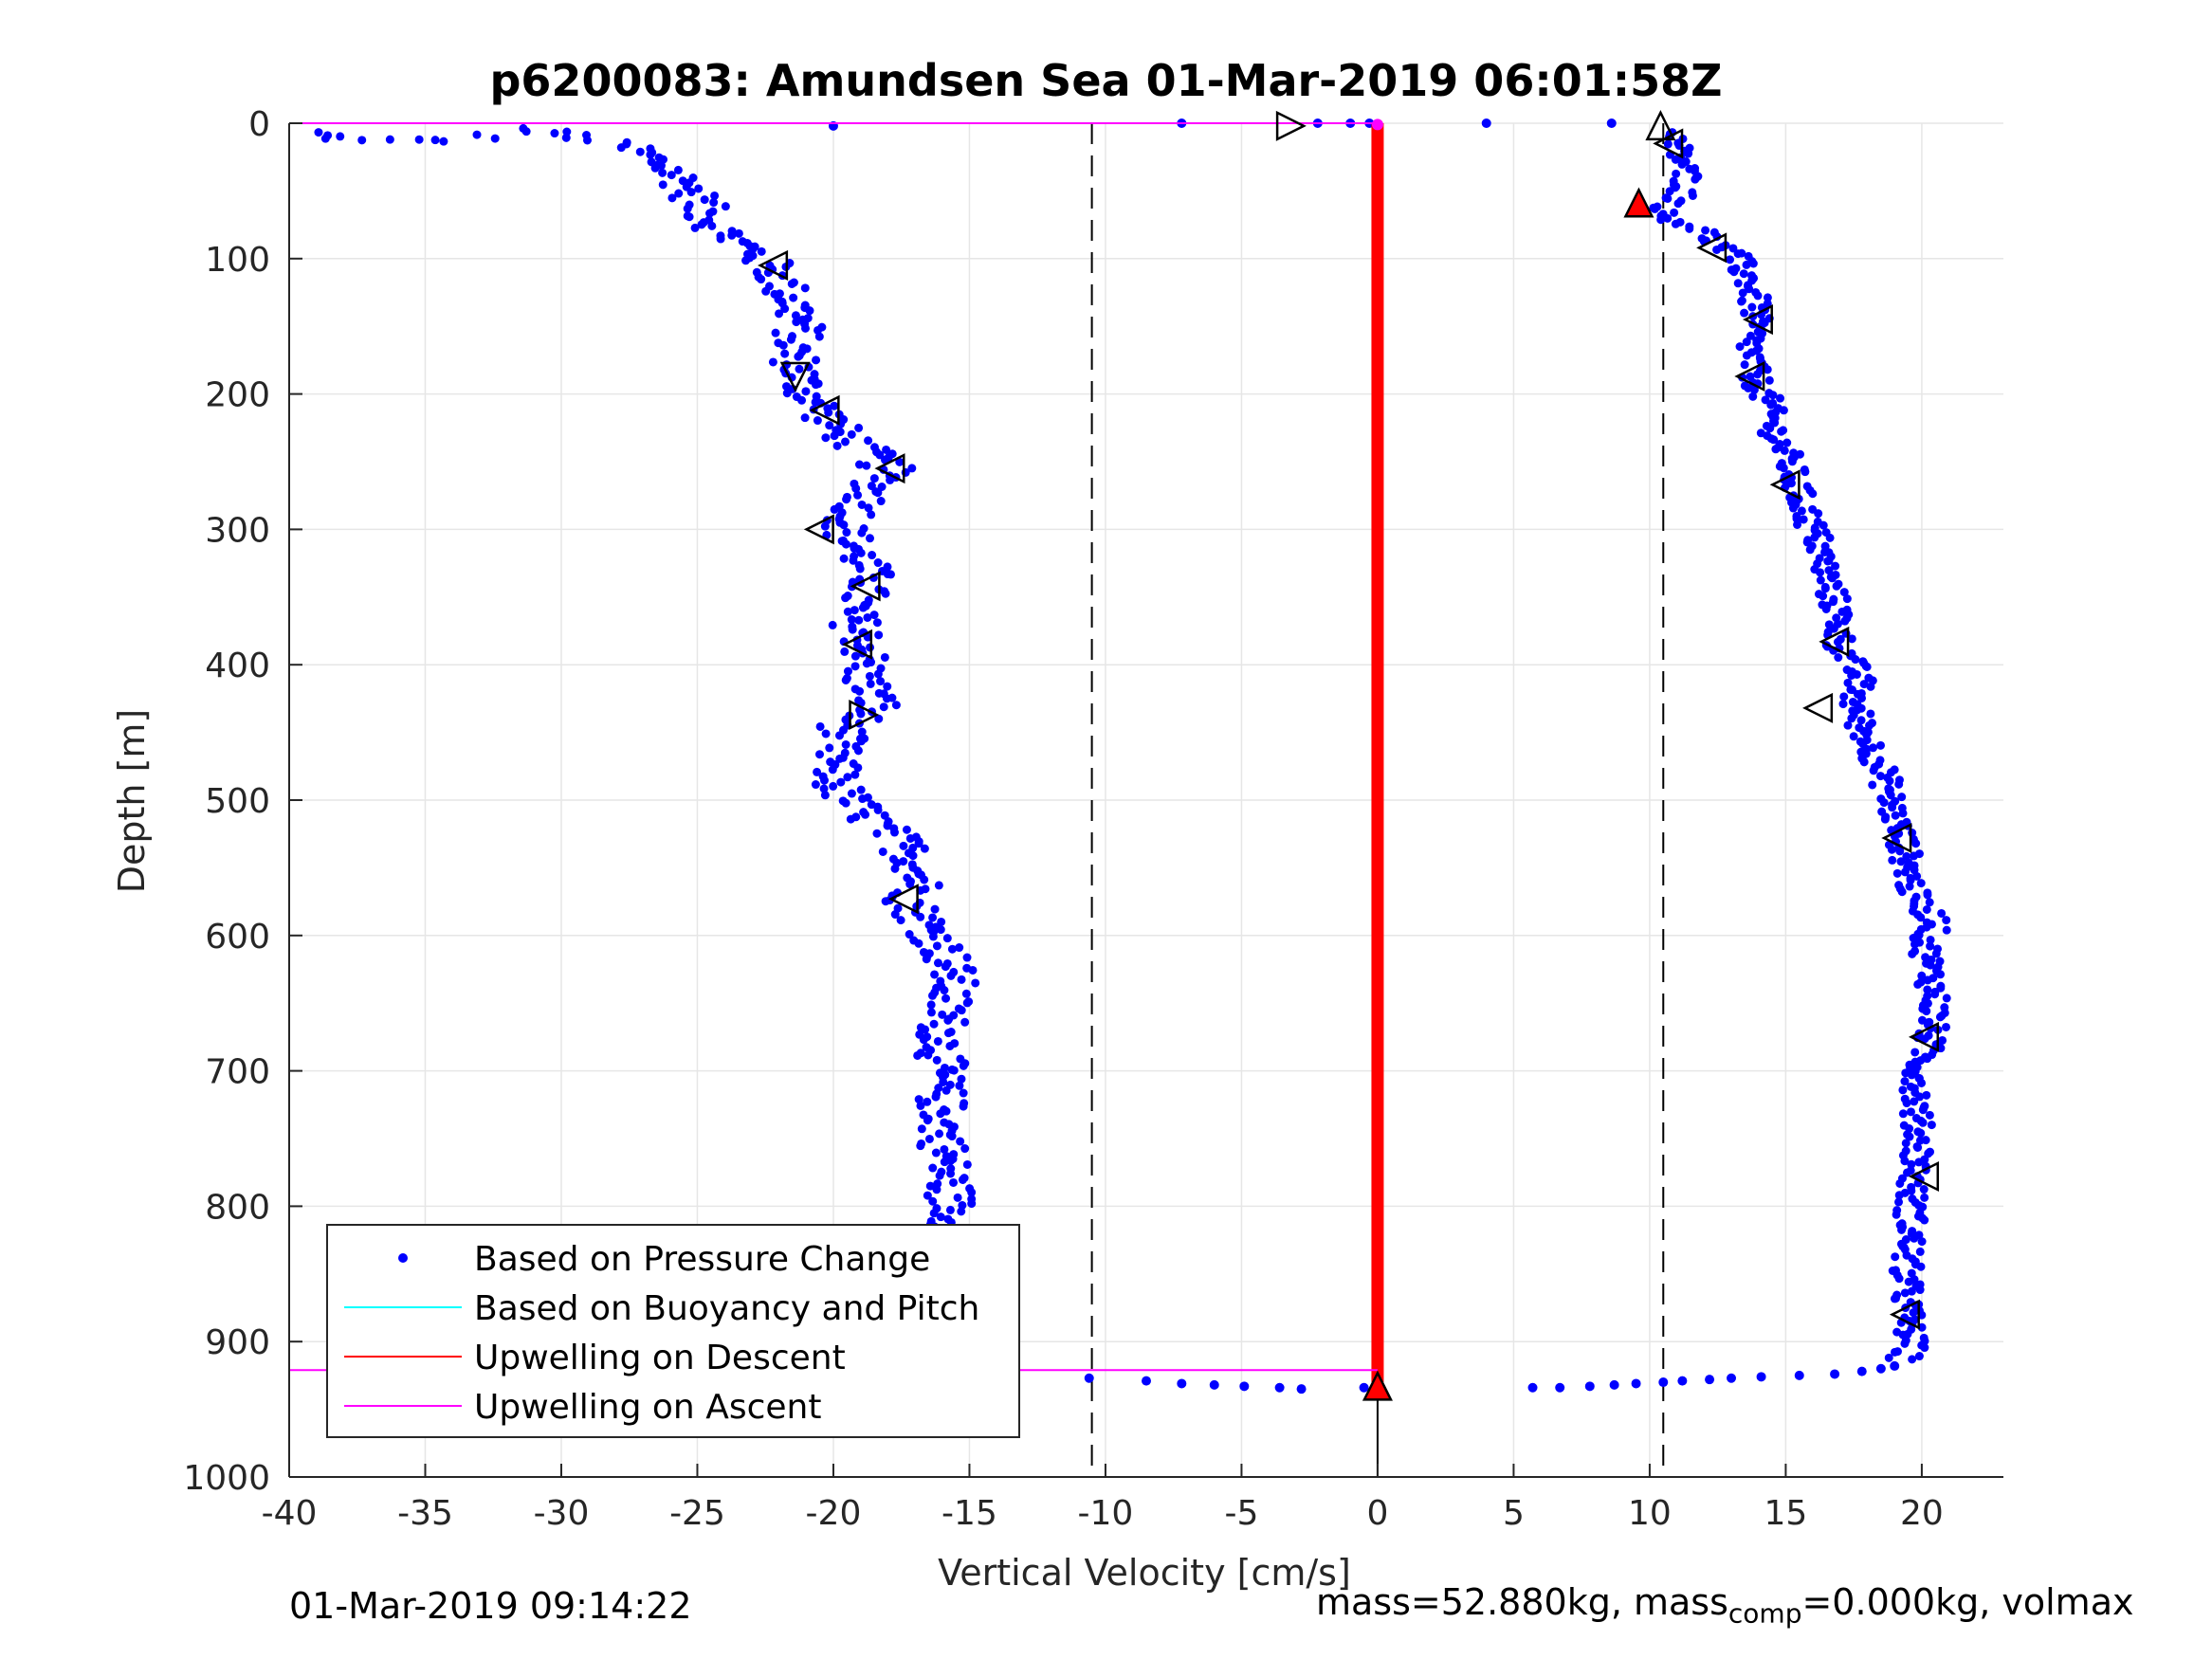  I want to click on x-tick-label: 10, so click(1650, 1513).